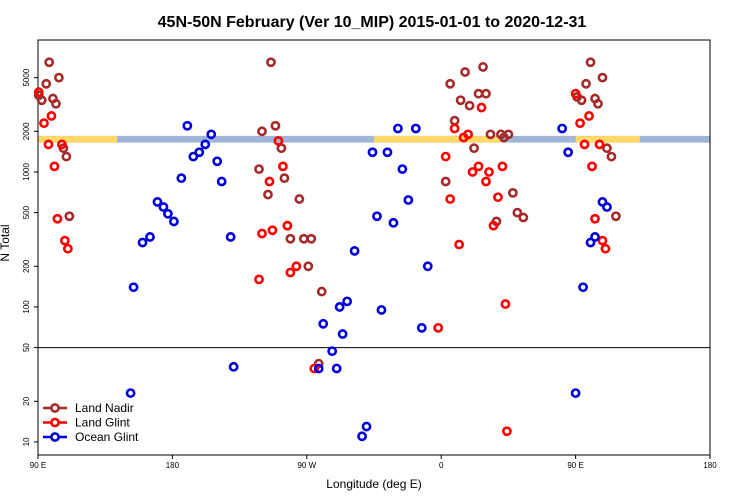 The width and height of the screenshot is (750, 500). I want to click on legend-label: Land Glint, so click(102, 423).